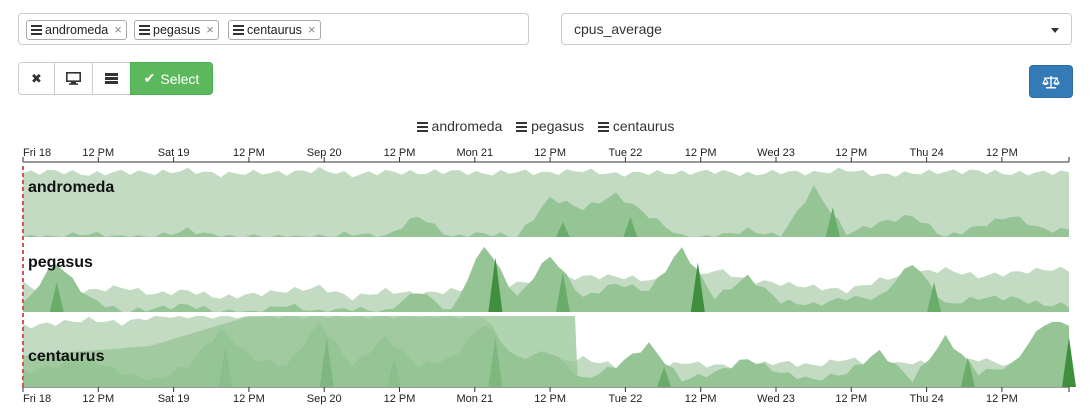 This screenshot has height=418, width=1091. Describe the element at coordinates (149, 78) in the screenshot. I see `check-icon: ✔` at that location.